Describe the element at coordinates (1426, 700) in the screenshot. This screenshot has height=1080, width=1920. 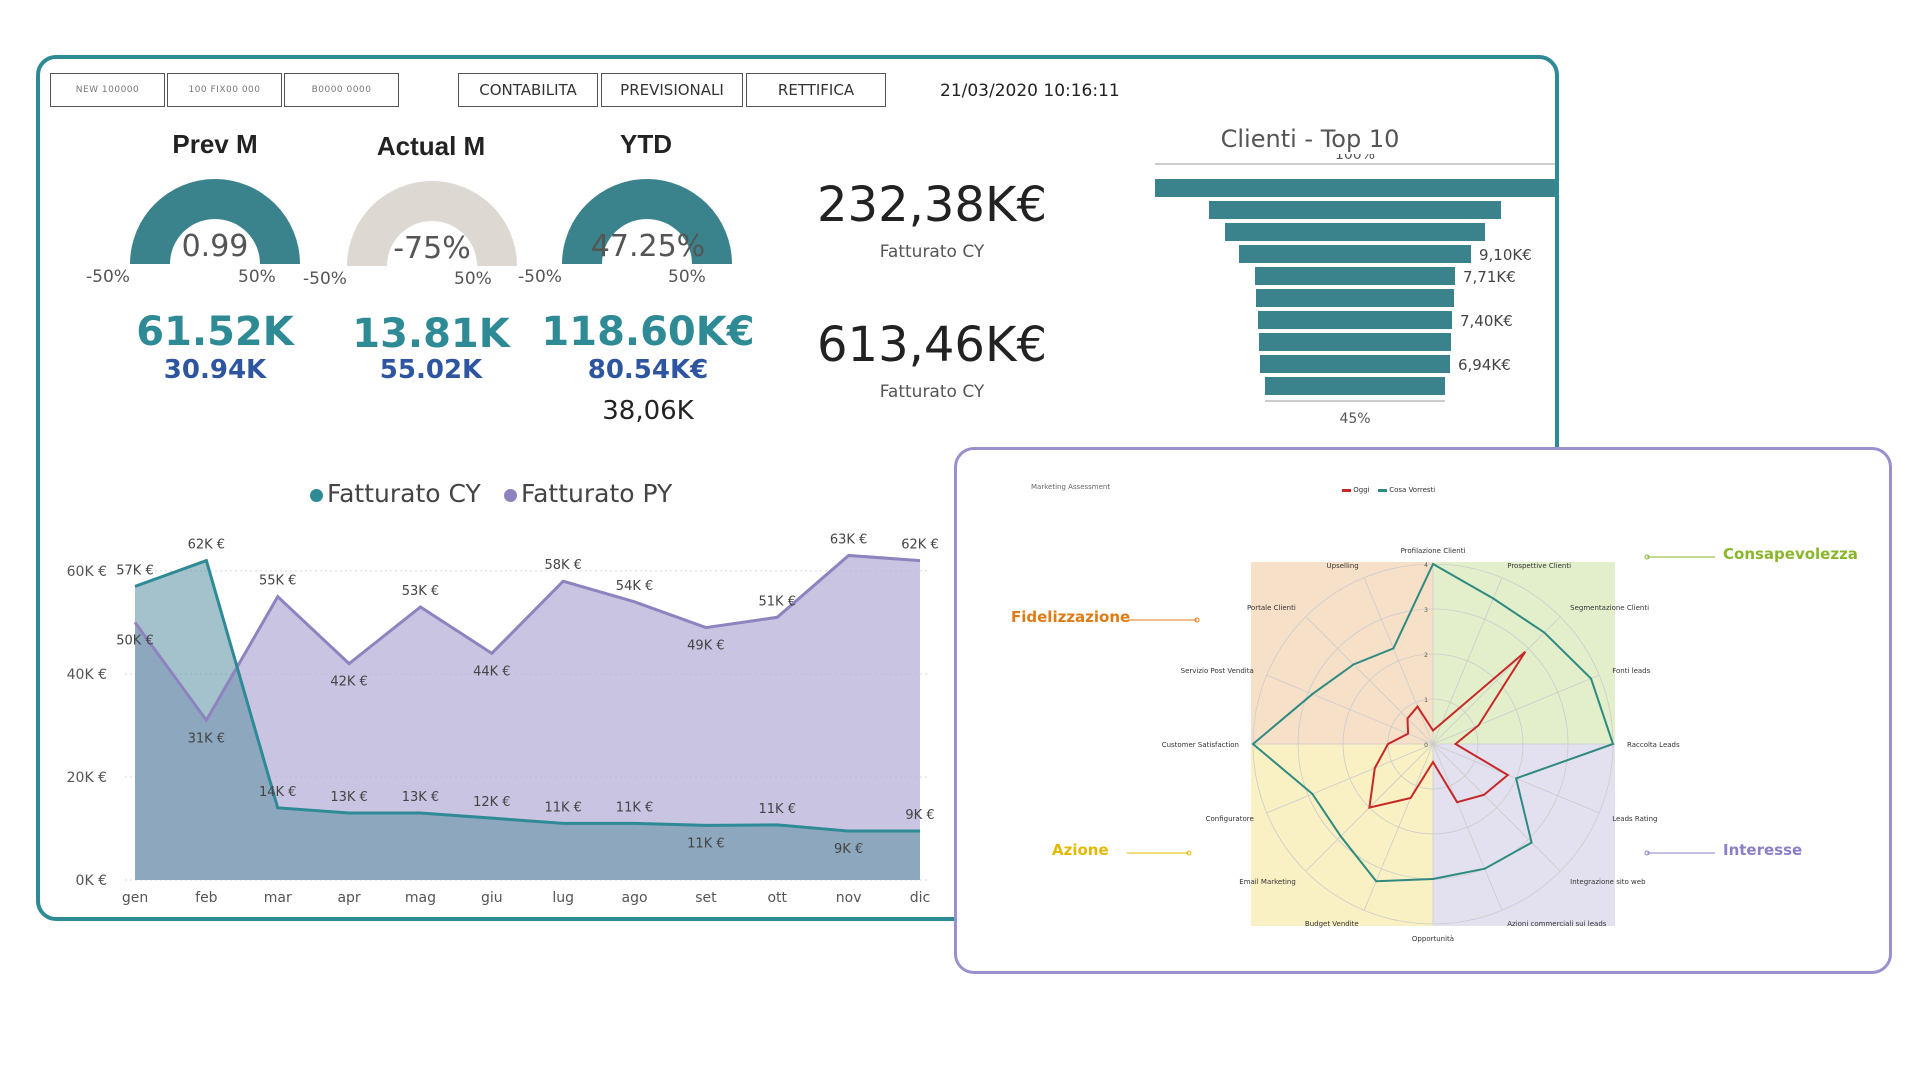
I see `radar-scale-label: 1` at that location.